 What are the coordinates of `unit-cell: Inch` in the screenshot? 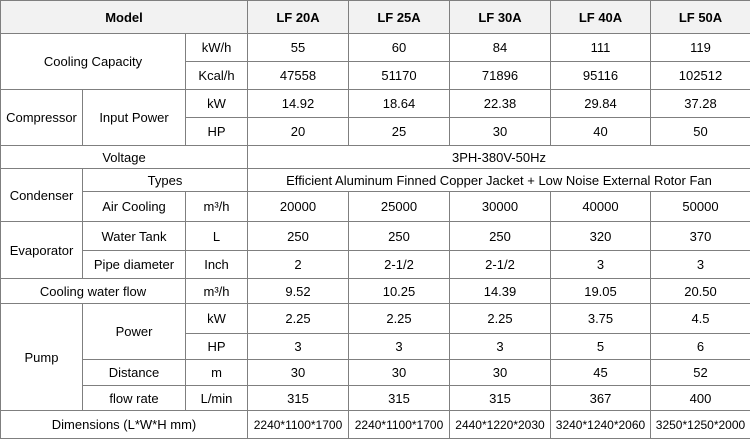 It's located at (217, 265).